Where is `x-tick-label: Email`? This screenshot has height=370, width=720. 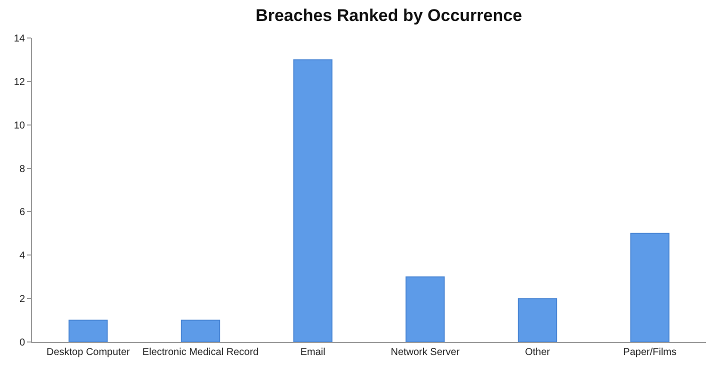 x-tick-label: Email is located at coordinates (313, 352).